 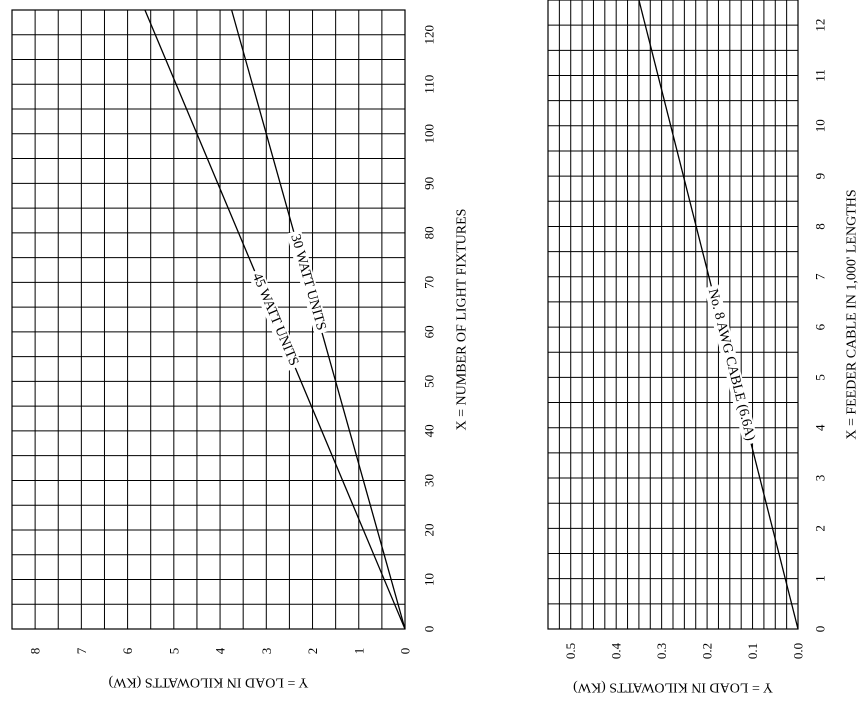 I want to click on y-tick-label: 6, so click(x=127, y=650).